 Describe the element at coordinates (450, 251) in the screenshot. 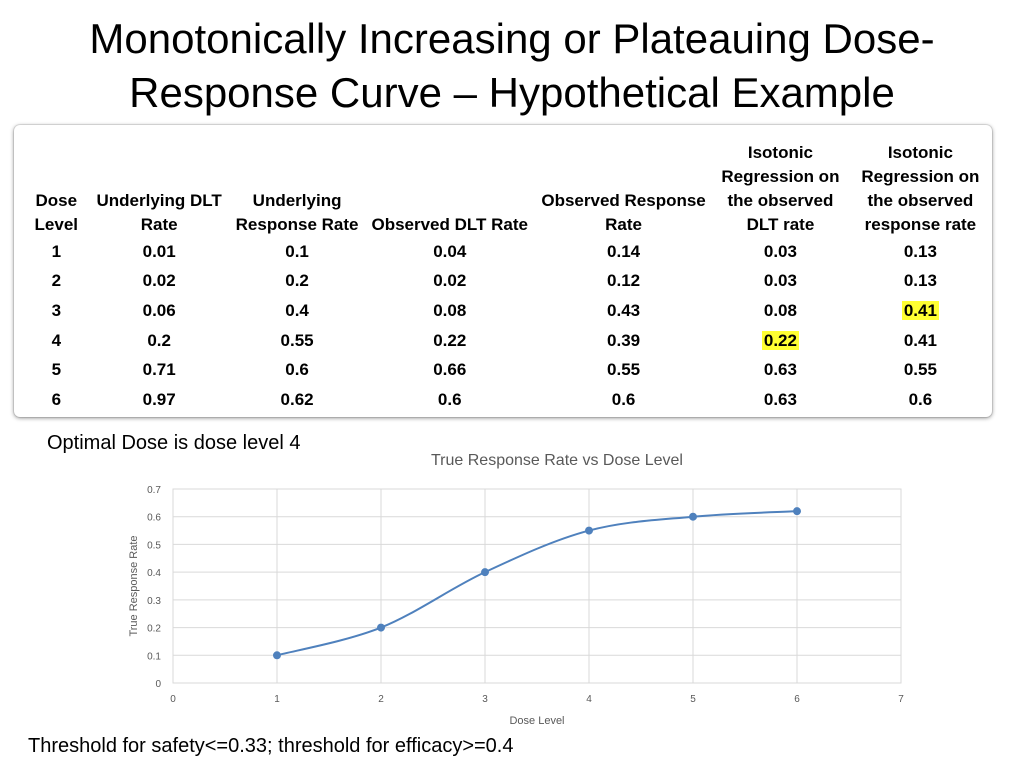

I see `table-cell-value: 0.04` at that location.